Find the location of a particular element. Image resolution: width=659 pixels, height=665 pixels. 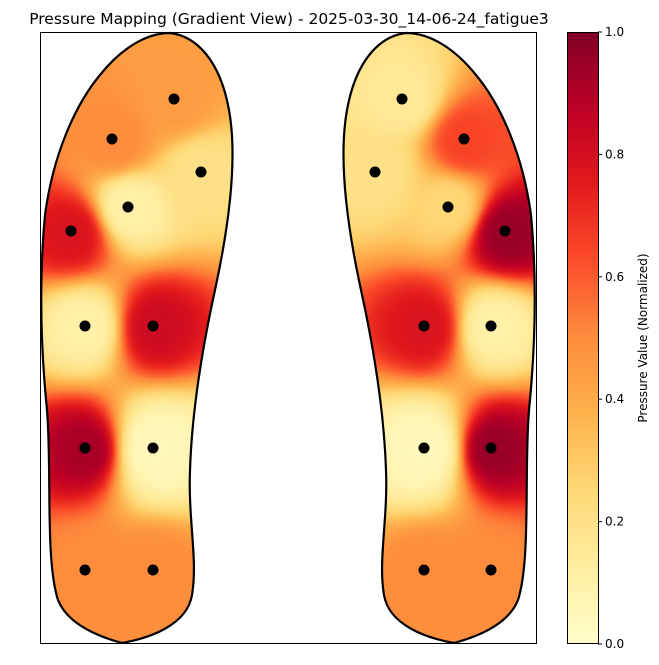

right-sensor-toe-inner is located at coordinates (402, 99).